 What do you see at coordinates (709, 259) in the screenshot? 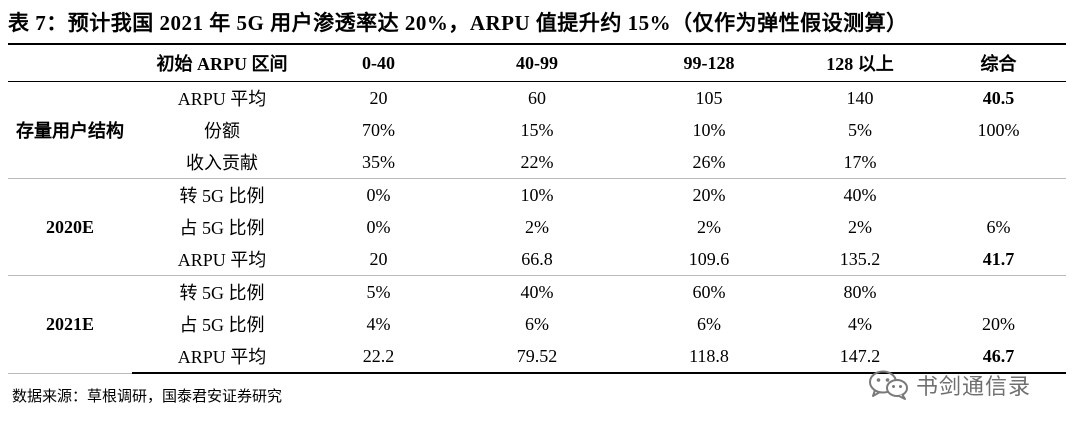
I see `value-cell: 109.6` at bounding box center [709, 259].